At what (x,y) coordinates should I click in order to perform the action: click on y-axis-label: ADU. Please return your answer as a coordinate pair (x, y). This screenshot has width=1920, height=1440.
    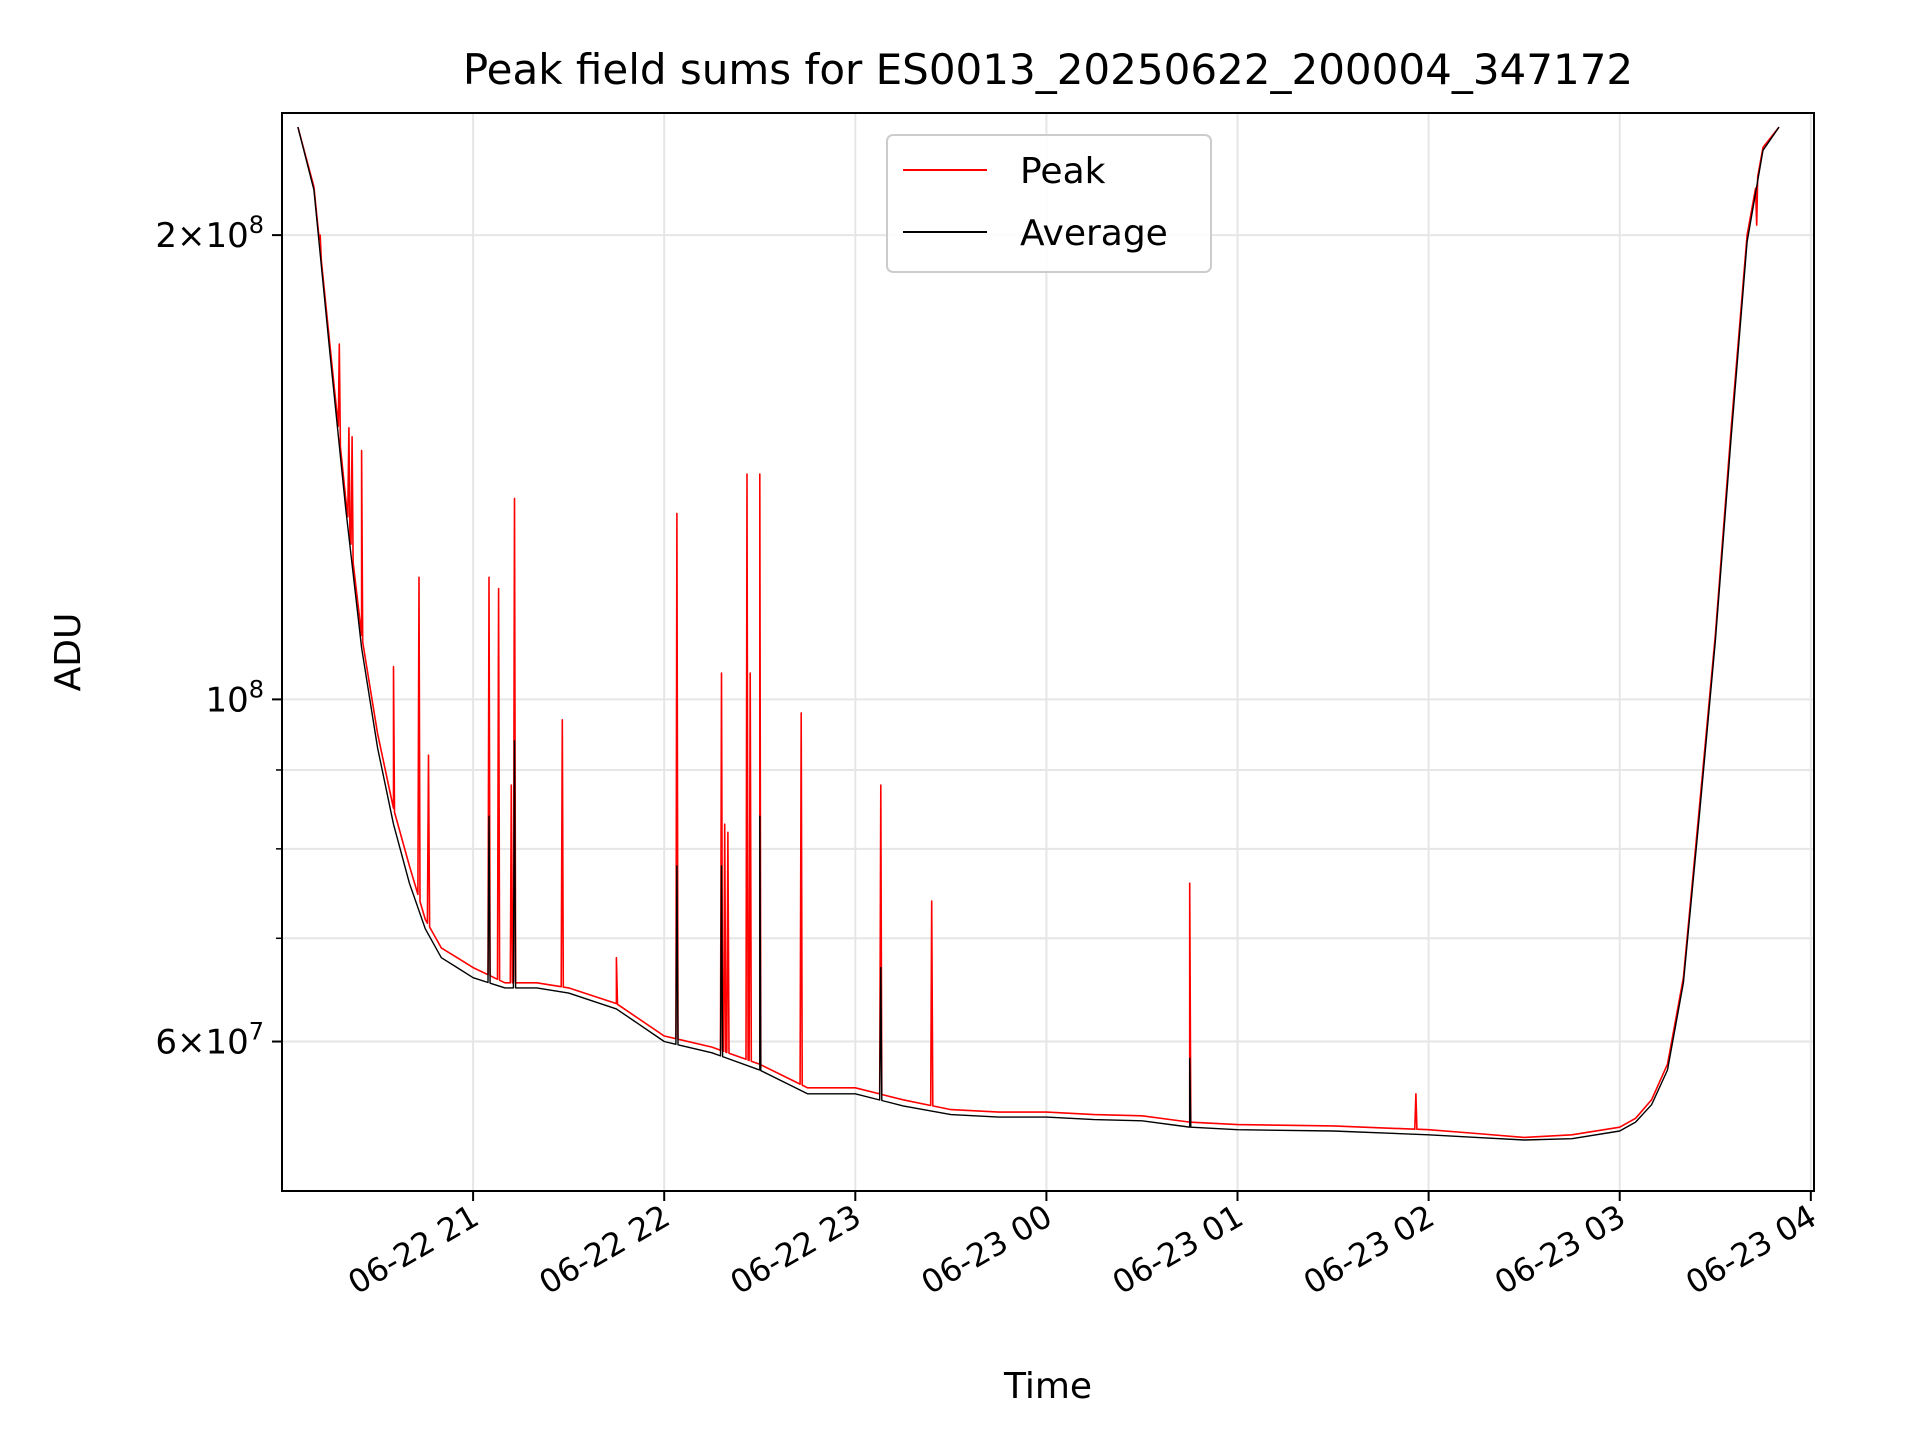
    Looking at the image, I should click on (68, 652).